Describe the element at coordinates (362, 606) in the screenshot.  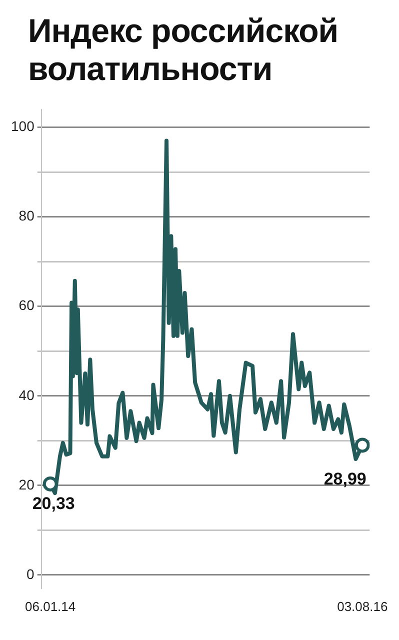
I see `x-tick-label: 03.08.16` at that location.